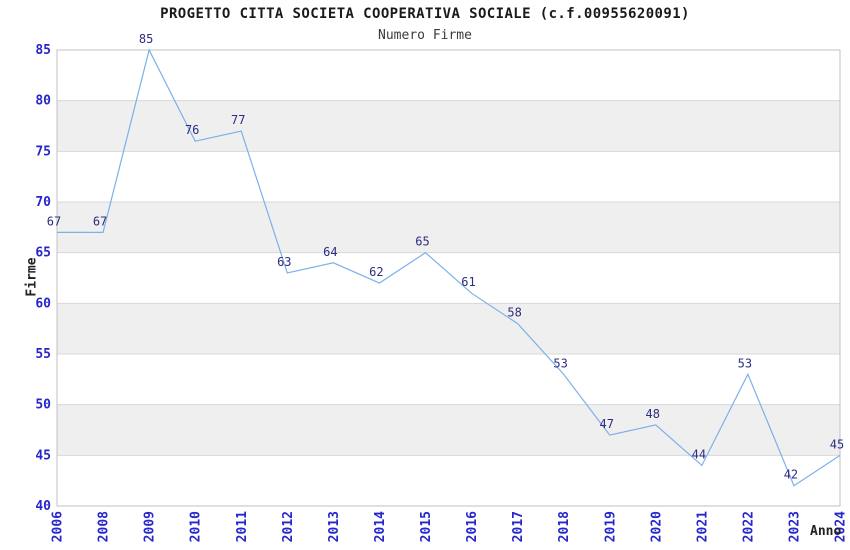  Describe the element at coordinates (58, 526) in the screenshot. I see `x-tick-label: 2006` at that location.